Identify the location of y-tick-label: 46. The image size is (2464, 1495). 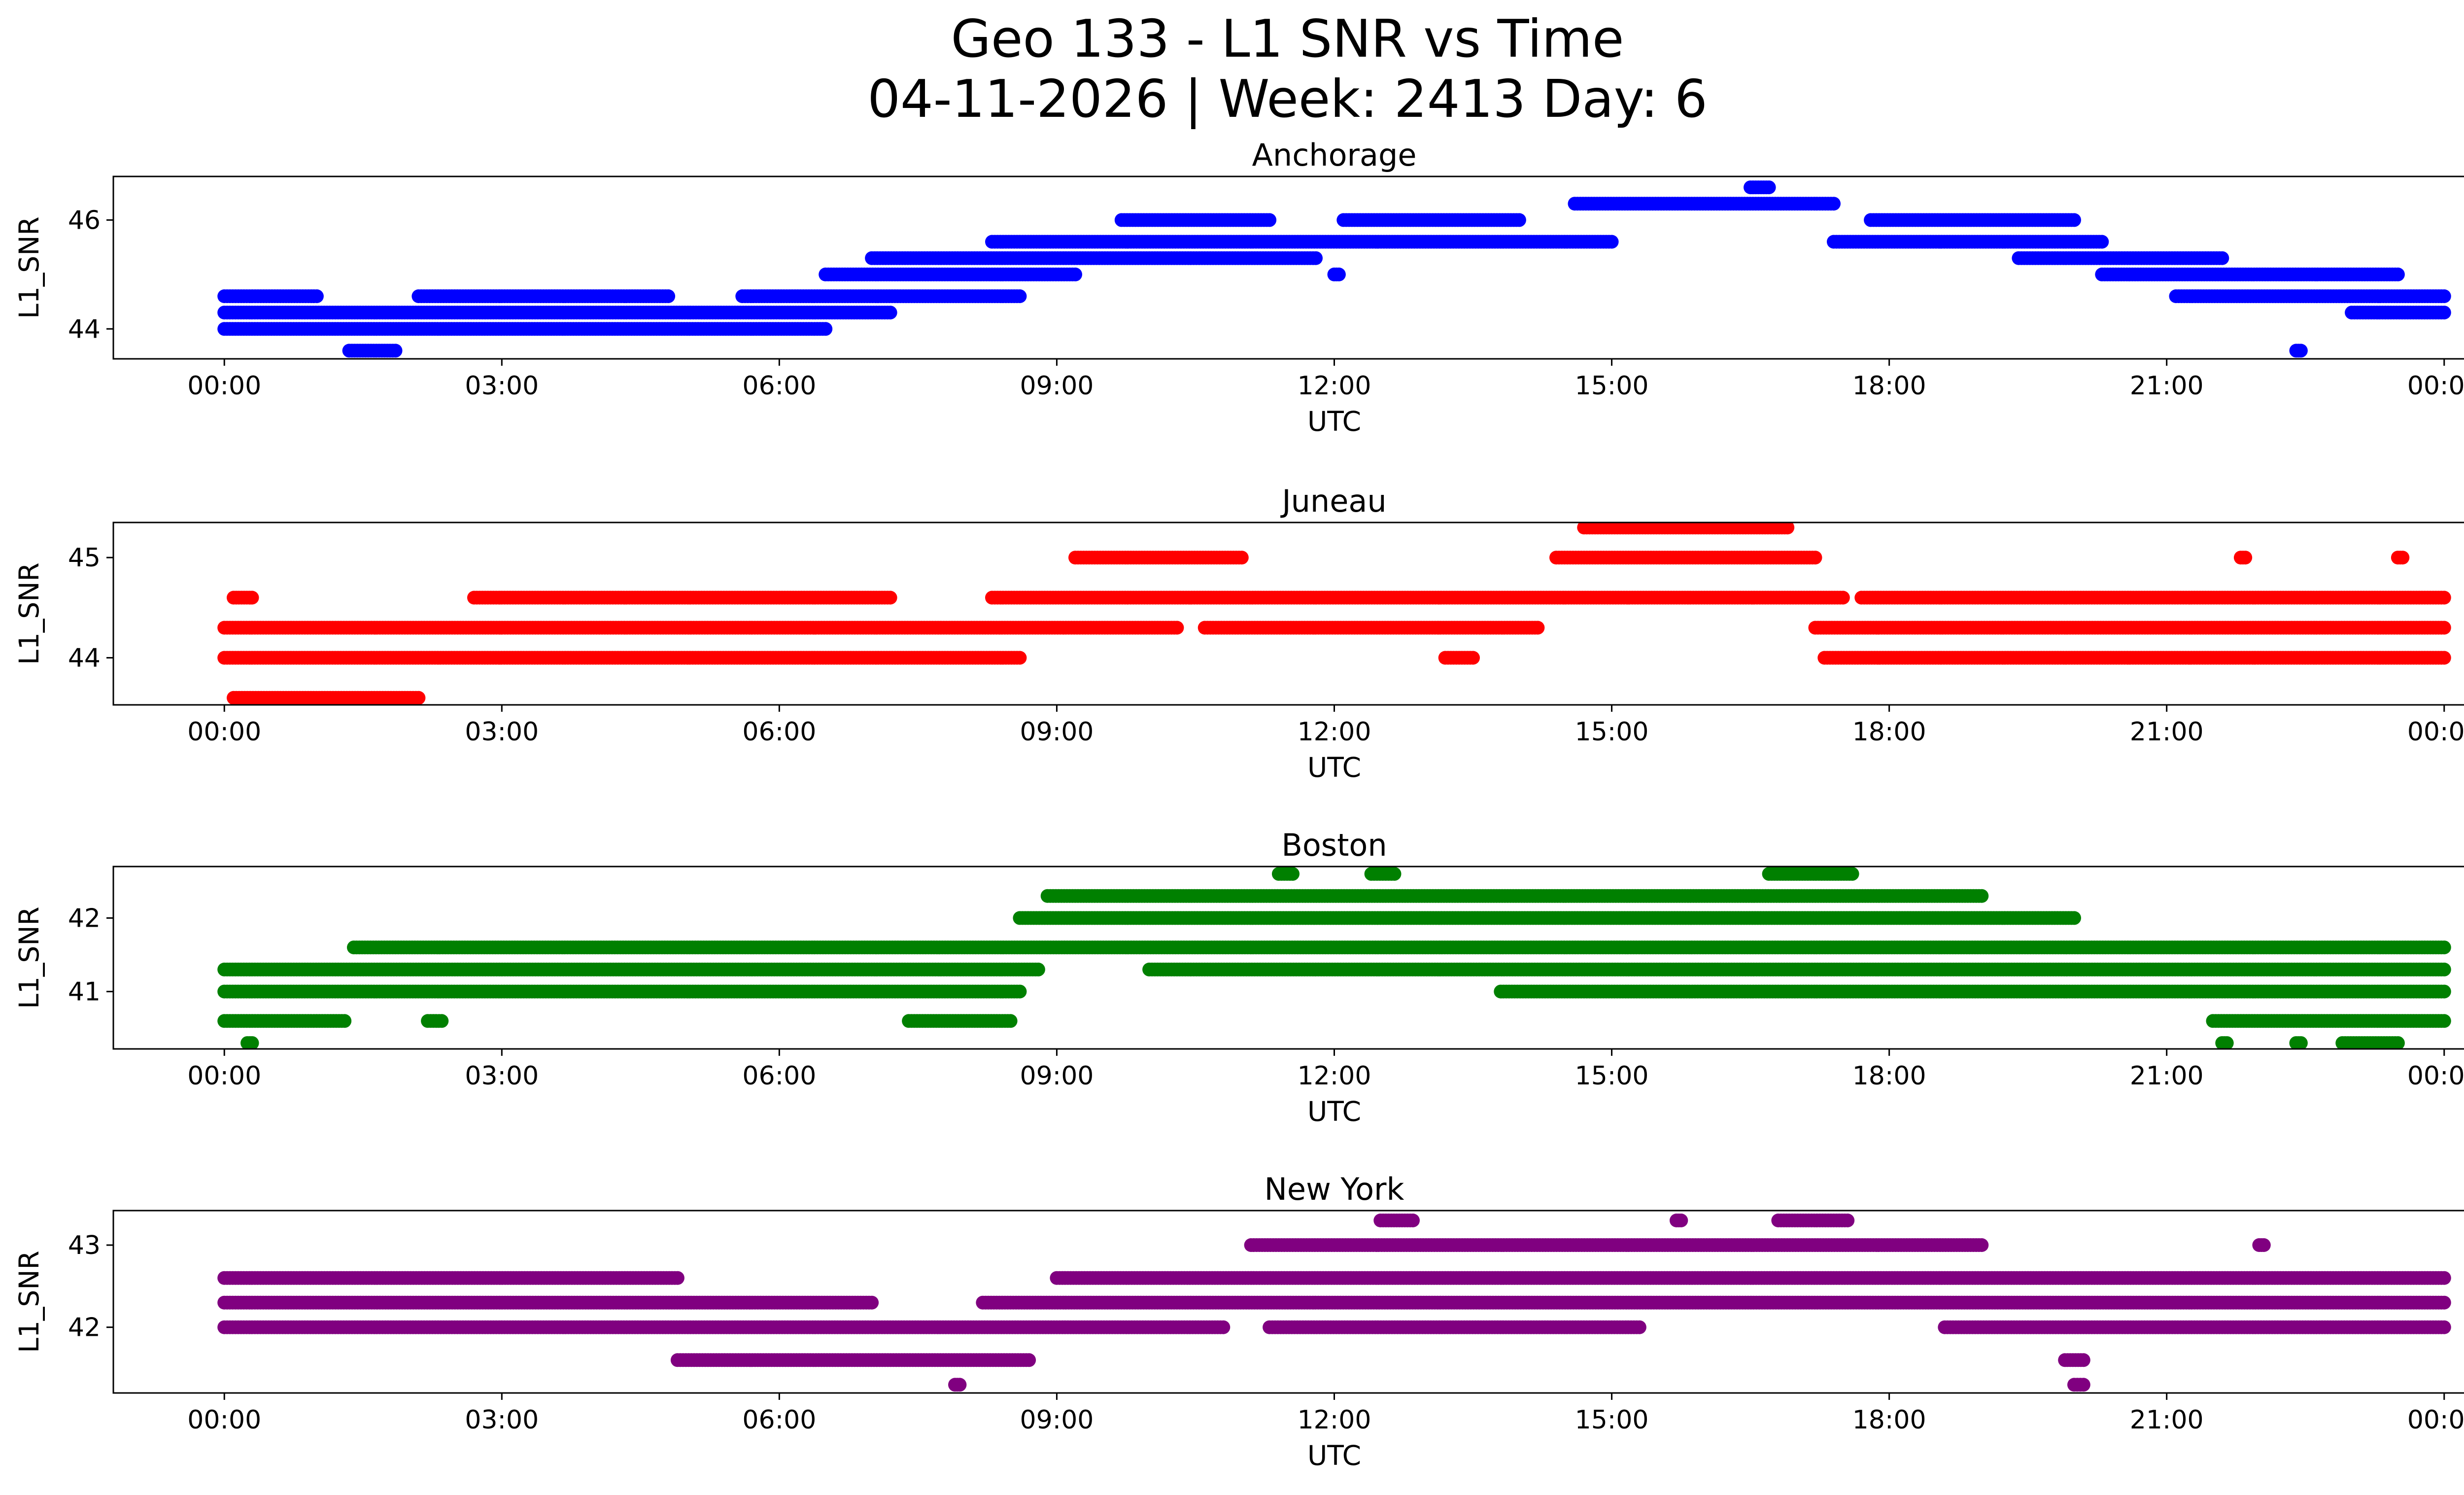
(84, 220).